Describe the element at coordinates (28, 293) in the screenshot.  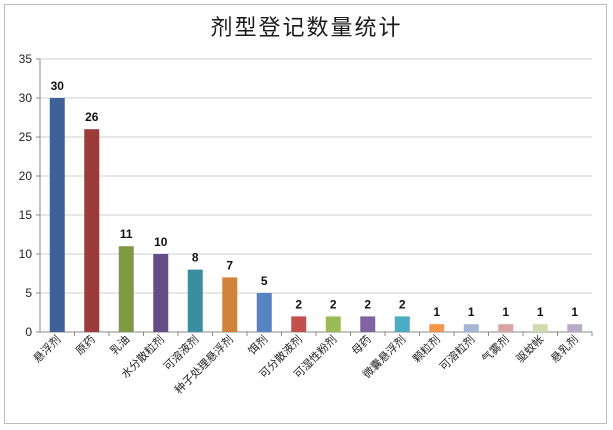
I see `y-tick-label: 5` at that location.